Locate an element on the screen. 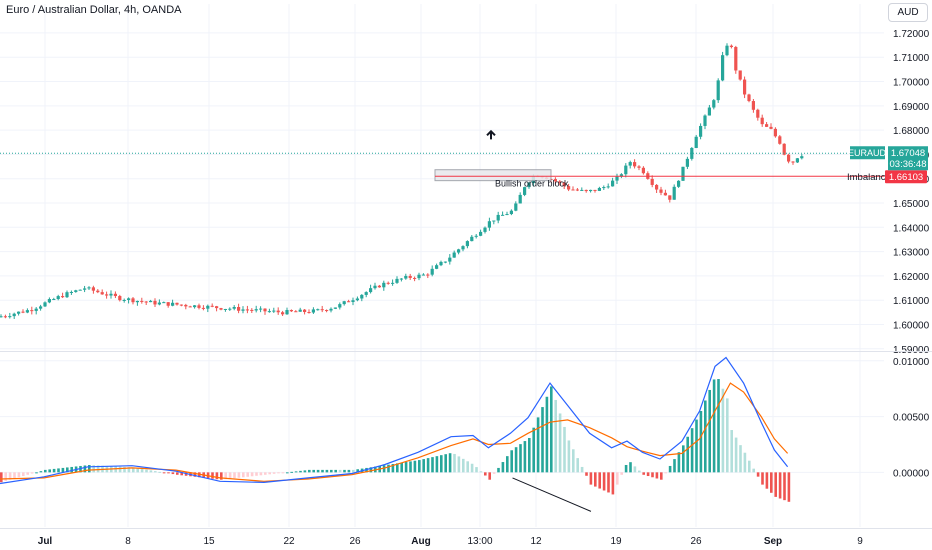 This screenshot has width=932, height=550. imbalance-label: Imbalance is located at coordinates (869, 177).